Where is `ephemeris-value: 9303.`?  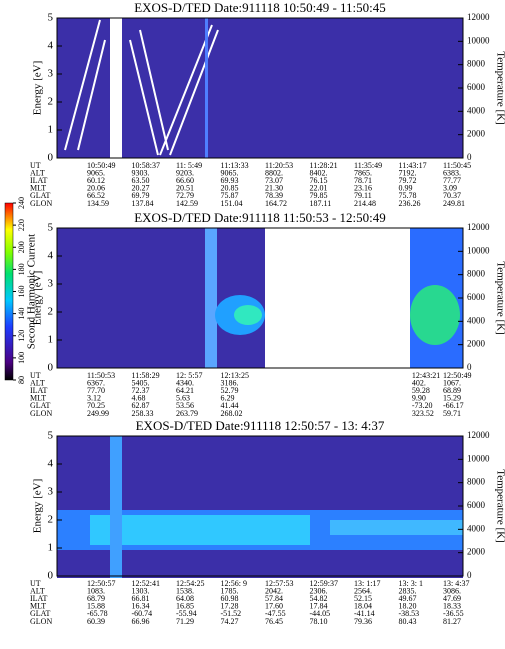
ephemeris-value: 9303. is located at coordinates (141, 172).